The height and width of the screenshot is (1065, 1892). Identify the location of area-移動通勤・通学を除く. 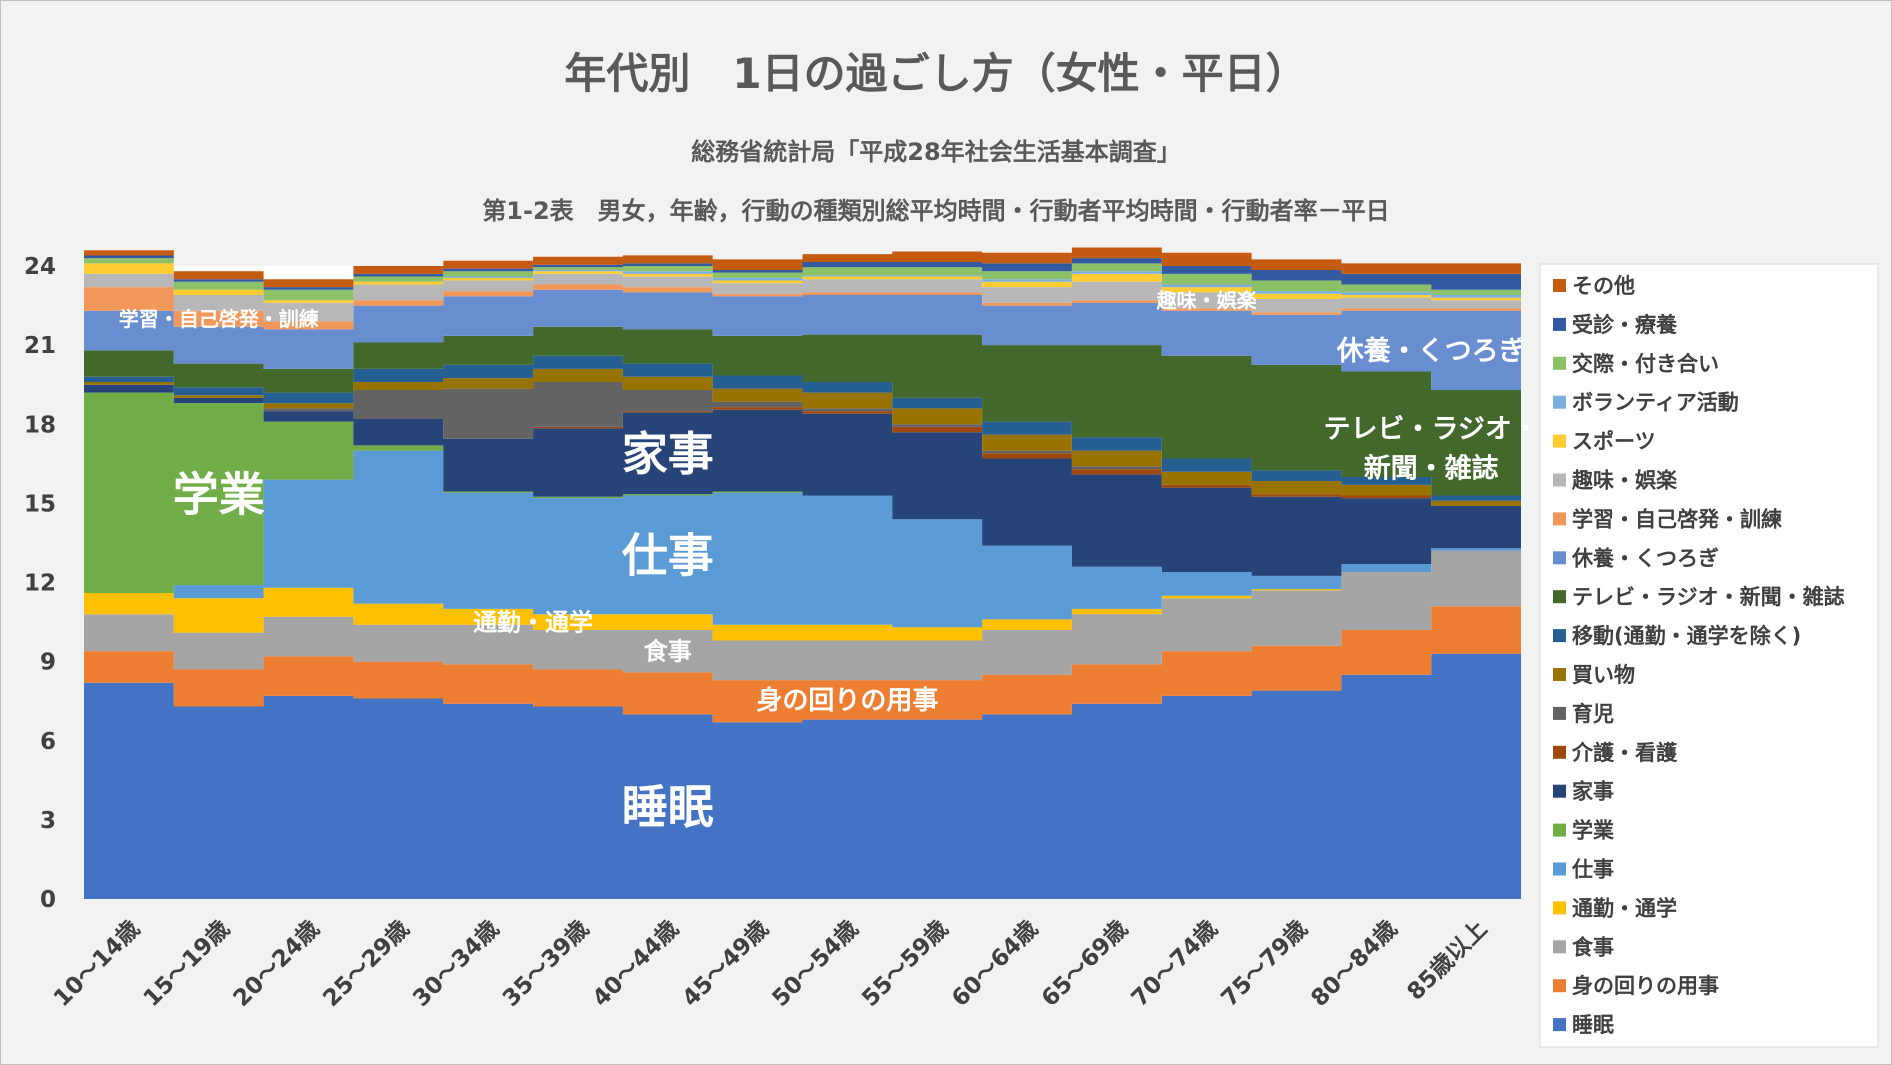
(802, 428).